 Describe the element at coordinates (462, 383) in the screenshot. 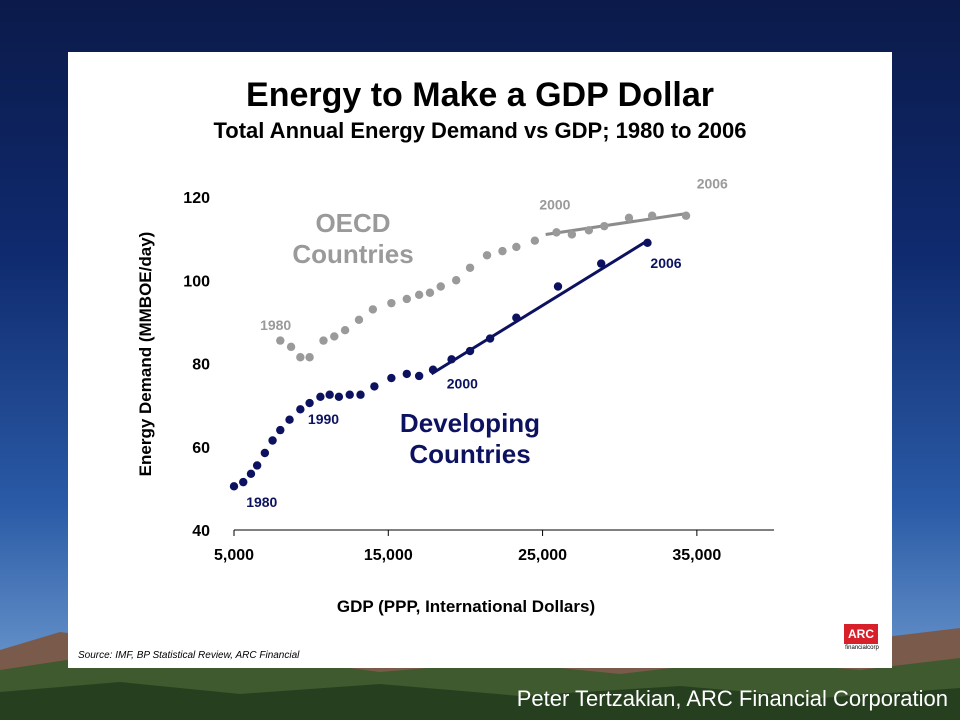

I see `developing-year-label: 2000` at that location.